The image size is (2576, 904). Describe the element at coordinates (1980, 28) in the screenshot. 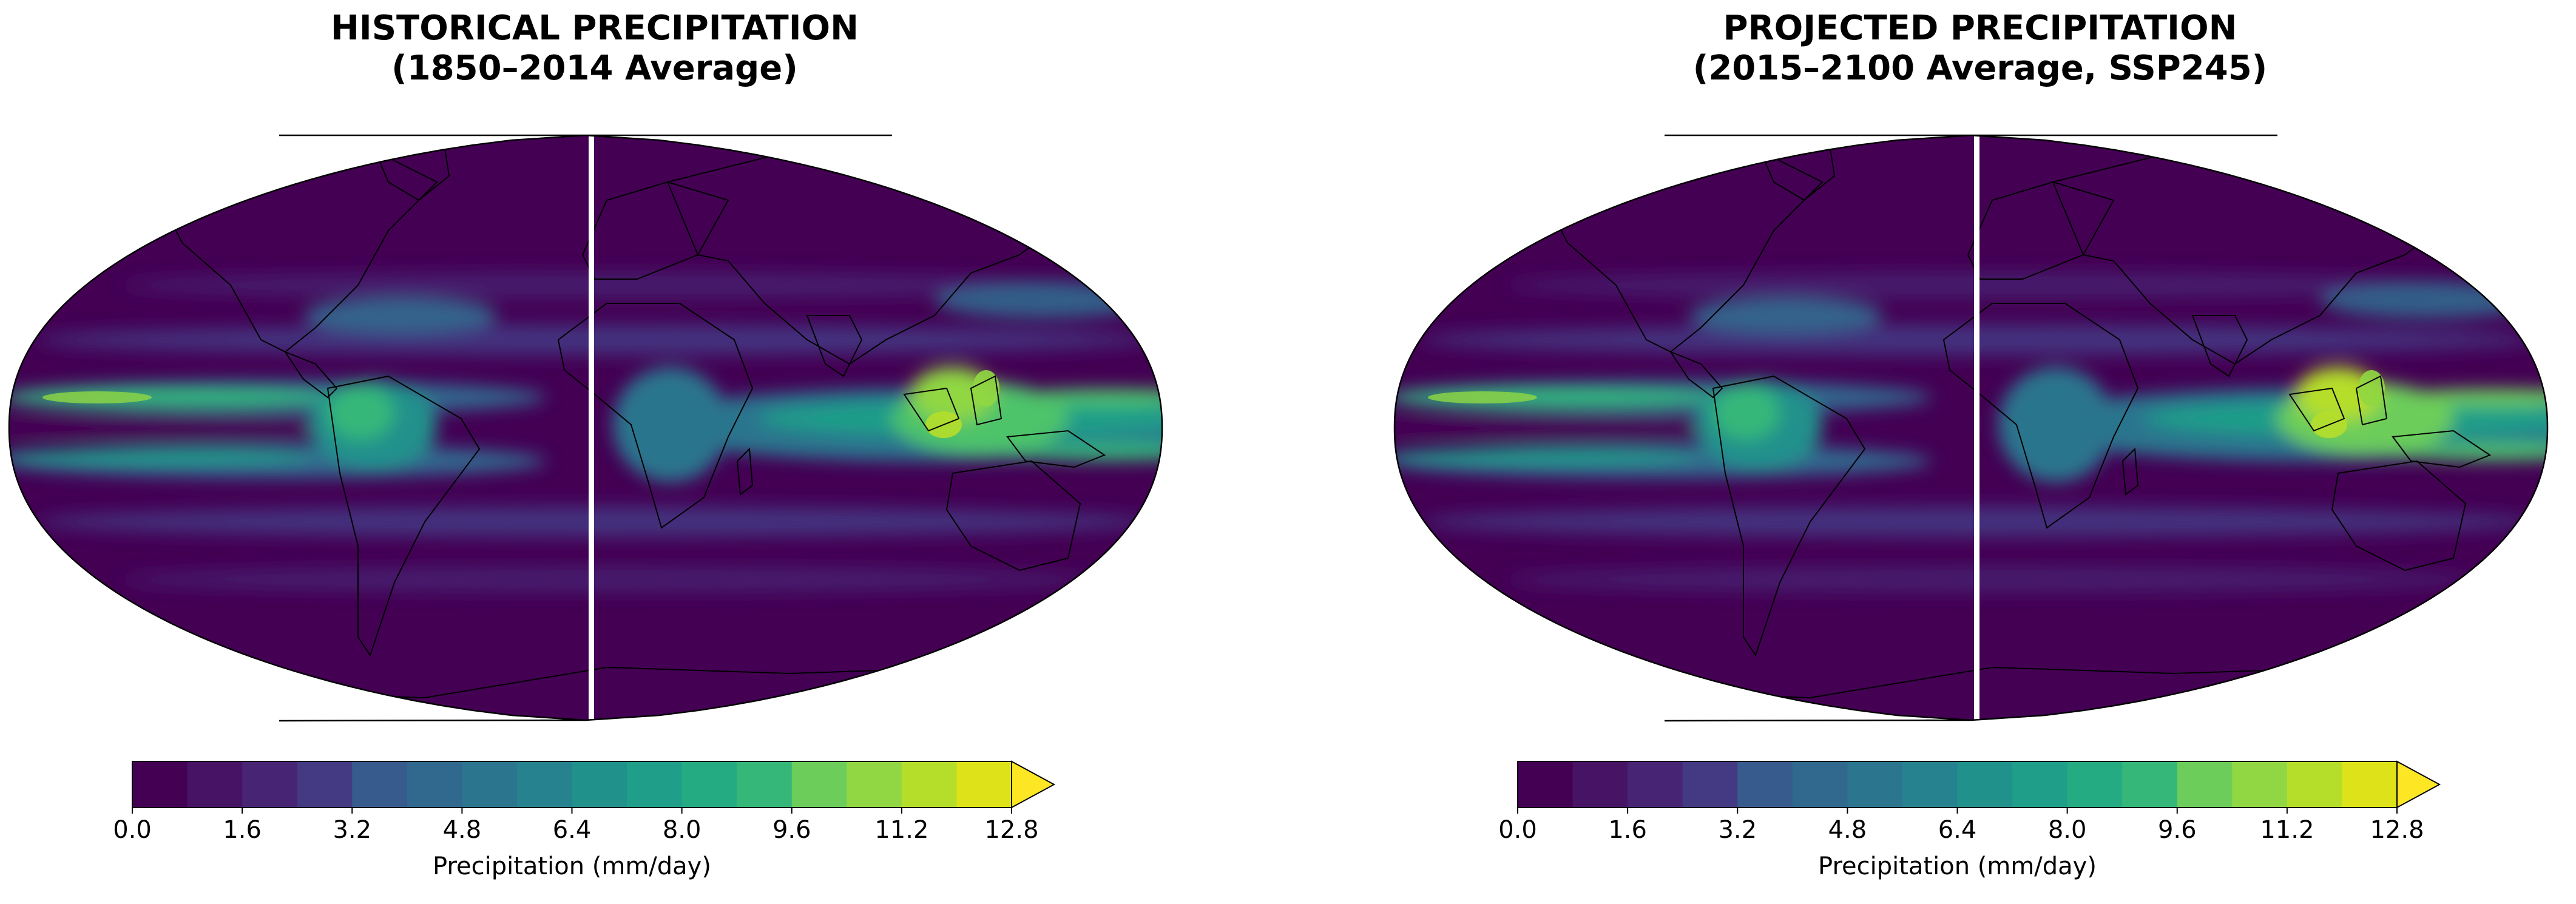

I see `panel-title-line1: PROJECTED PRECIPITATION` at that location.